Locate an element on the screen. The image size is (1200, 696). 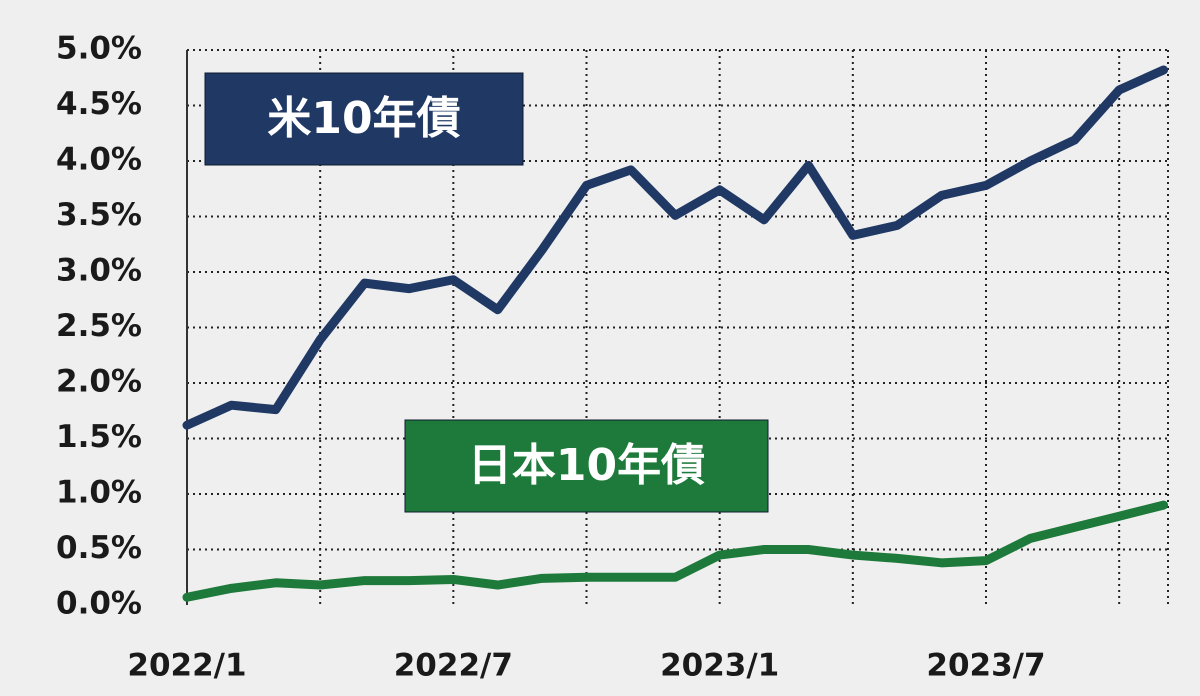
y-tick-label: 1.0% is located at coordinates (99, 493).